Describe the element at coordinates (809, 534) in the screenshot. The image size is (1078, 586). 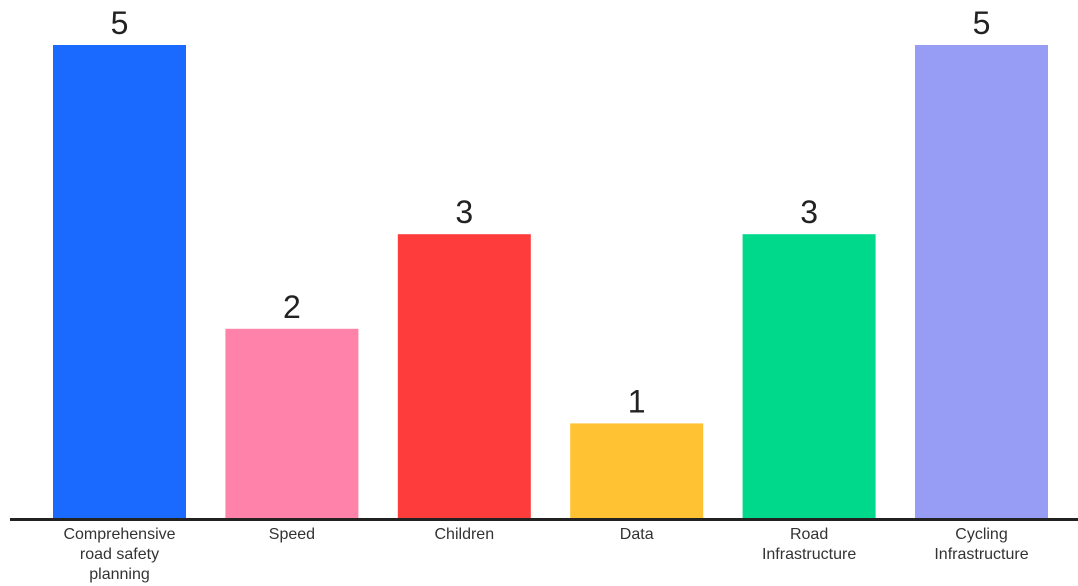
I see `category-label-5-line-1: Road` at that location.